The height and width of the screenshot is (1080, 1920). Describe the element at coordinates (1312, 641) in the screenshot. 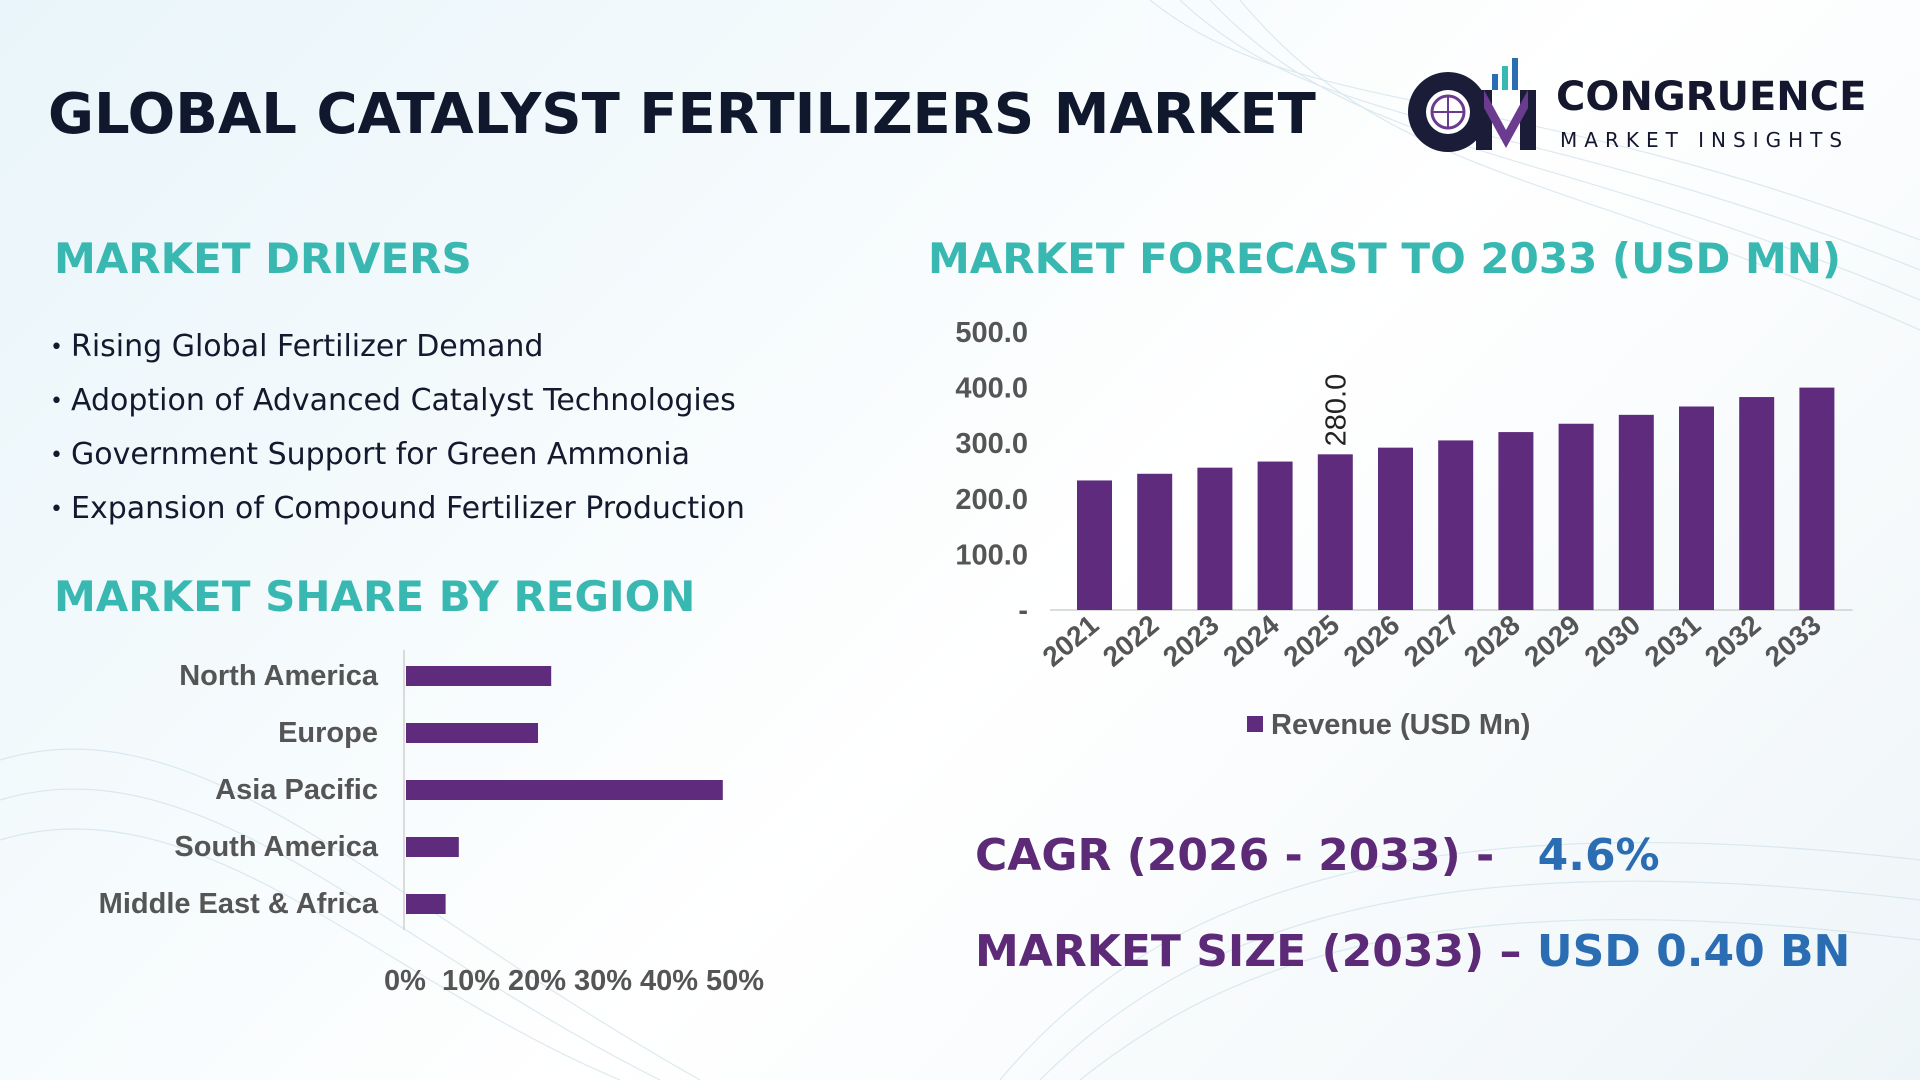

I see `forecast-x-tick: 2025` at that location.